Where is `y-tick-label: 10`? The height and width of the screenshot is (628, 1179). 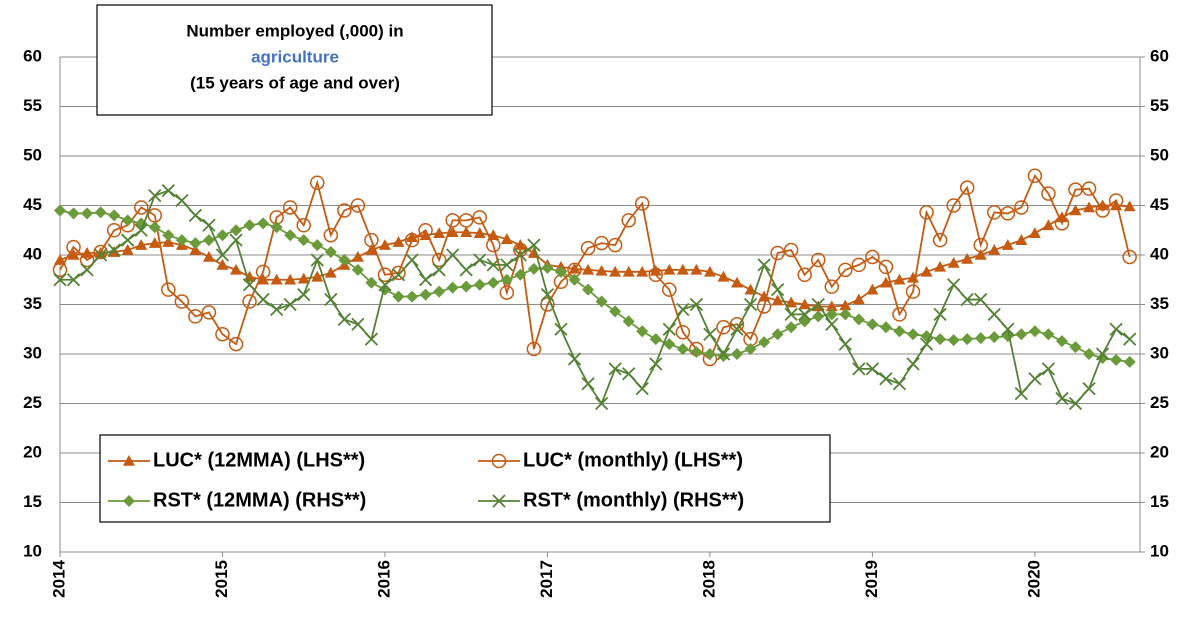 y-tick-label: 10 is located at coordinates (32, 550).